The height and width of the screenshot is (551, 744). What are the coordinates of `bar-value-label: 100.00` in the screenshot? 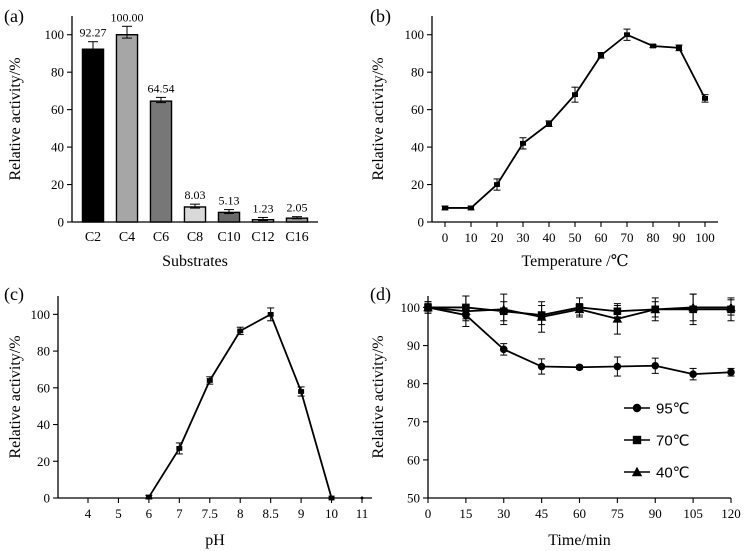 It's located at (127, 17).